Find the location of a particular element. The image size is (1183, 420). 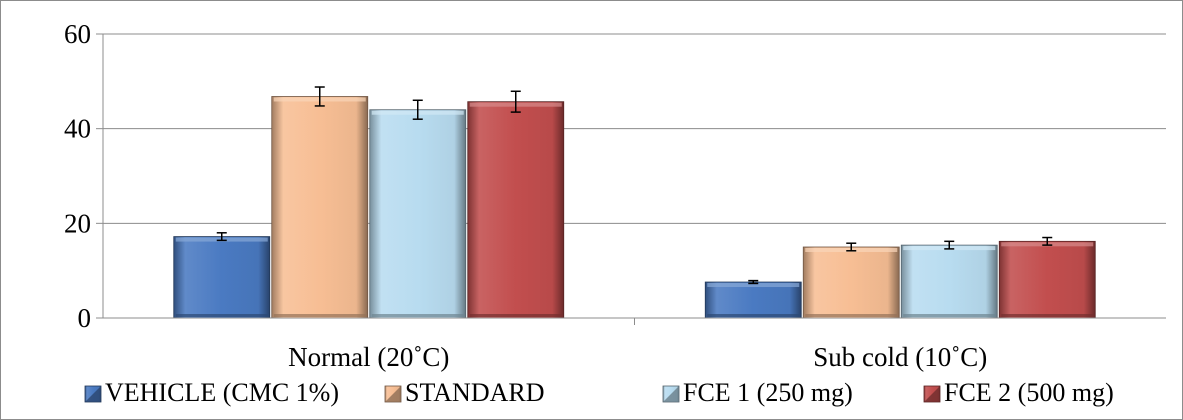

y-tick-label: 60 is located at coordinates (77, 34).